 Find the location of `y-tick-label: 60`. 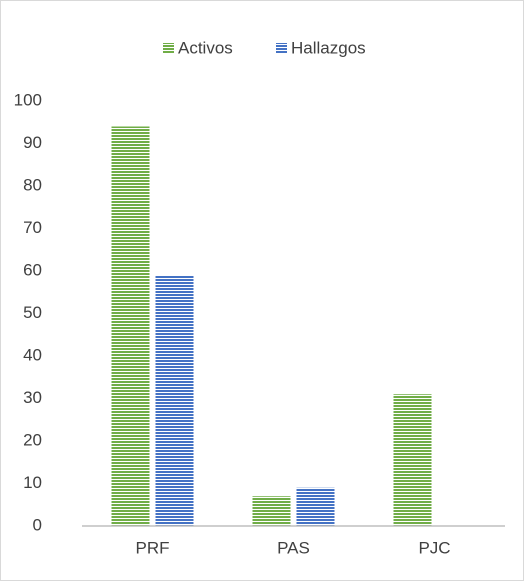

y-tick-label: 60 is located at coordinates (32, 269).